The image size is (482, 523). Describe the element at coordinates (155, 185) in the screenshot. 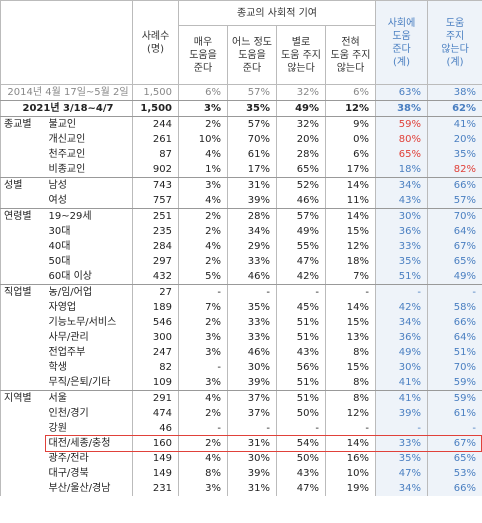

I see `value-cell: 743` at that location.